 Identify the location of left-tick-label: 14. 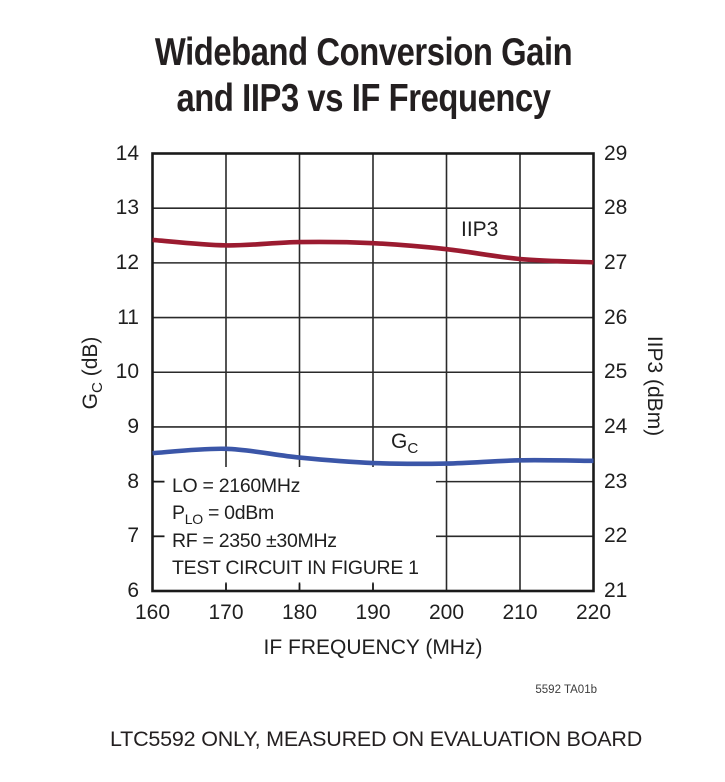
(127, 153).